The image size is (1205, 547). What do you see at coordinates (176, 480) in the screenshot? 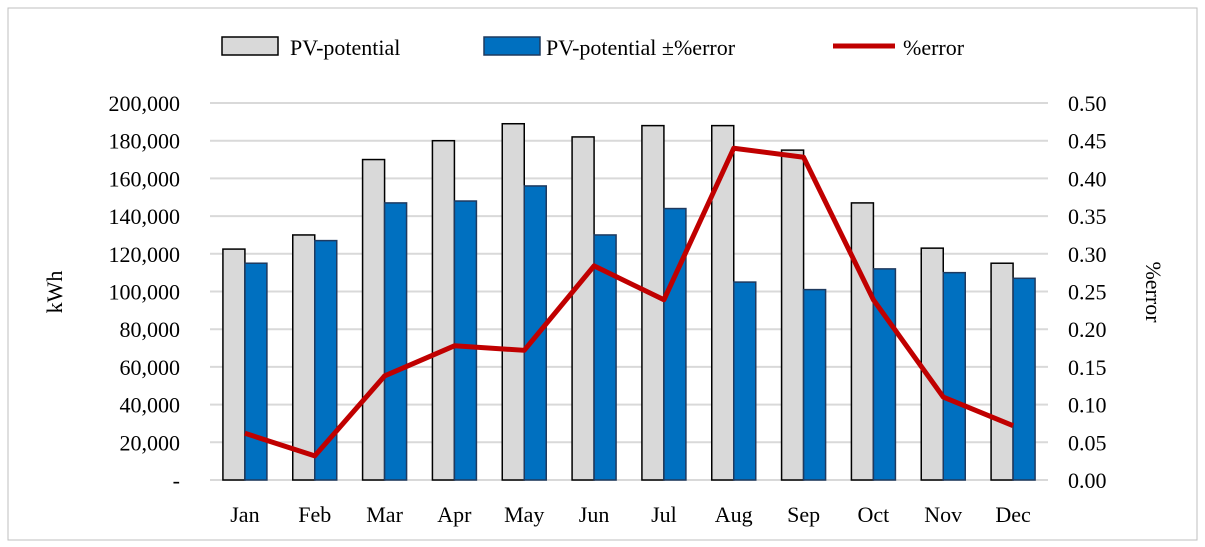
I see `y-tick-label: -` at bounding box center [176, 480].